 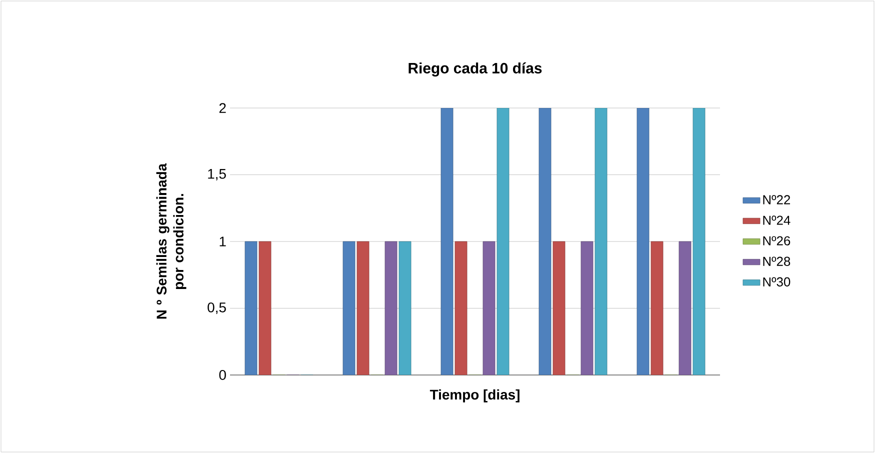 What do you see at coordinates (217, 174) in the screenshot?
I see `y-tick-label: 1,5` at bounding box center [217, 174].